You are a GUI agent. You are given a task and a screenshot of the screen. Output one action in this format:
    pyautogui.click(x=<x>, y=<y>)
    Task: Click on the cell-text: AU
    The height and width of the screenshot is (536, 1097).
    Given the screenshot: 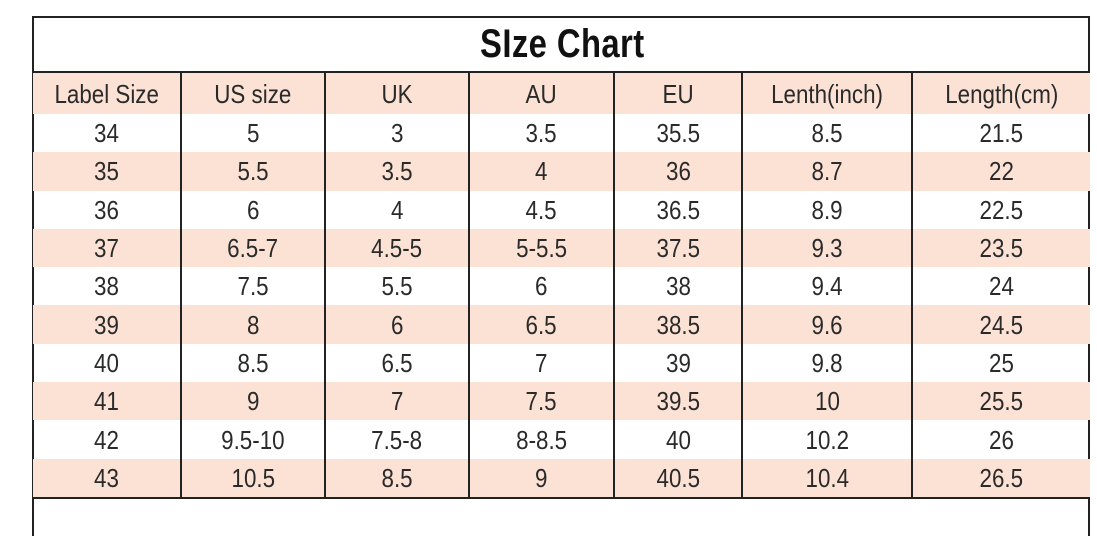 What is the action you would take?
    pyautogui.click(x=541, y=93)
    